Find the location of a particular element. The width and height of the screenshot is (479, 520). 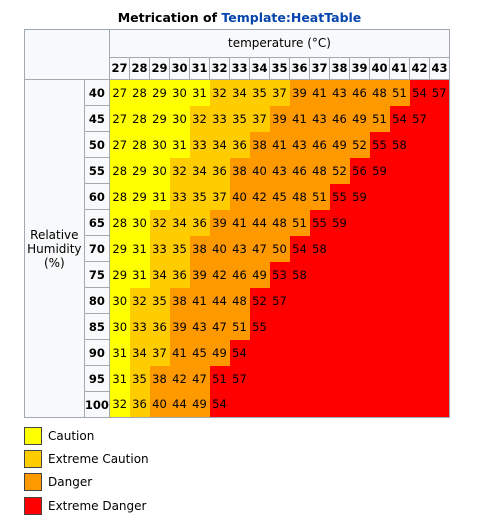

heat-index-cell: 33 is located at coordinates (139, 326).